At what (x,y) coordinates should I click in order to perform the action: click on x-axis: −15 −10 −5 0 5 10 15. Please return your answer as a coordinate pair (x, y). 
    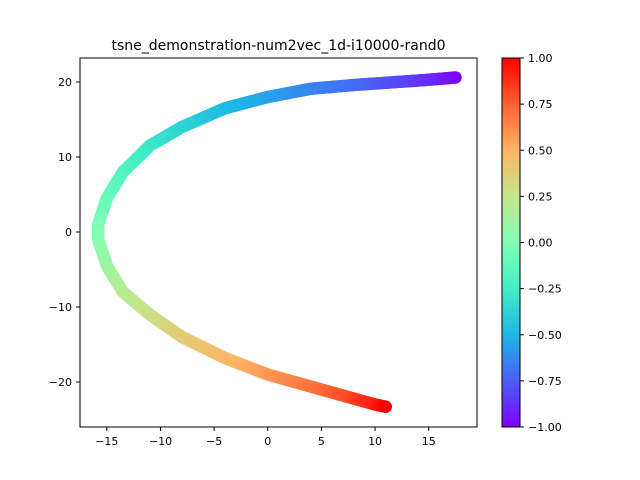
    Looking at the image, I should click on (265, 437).